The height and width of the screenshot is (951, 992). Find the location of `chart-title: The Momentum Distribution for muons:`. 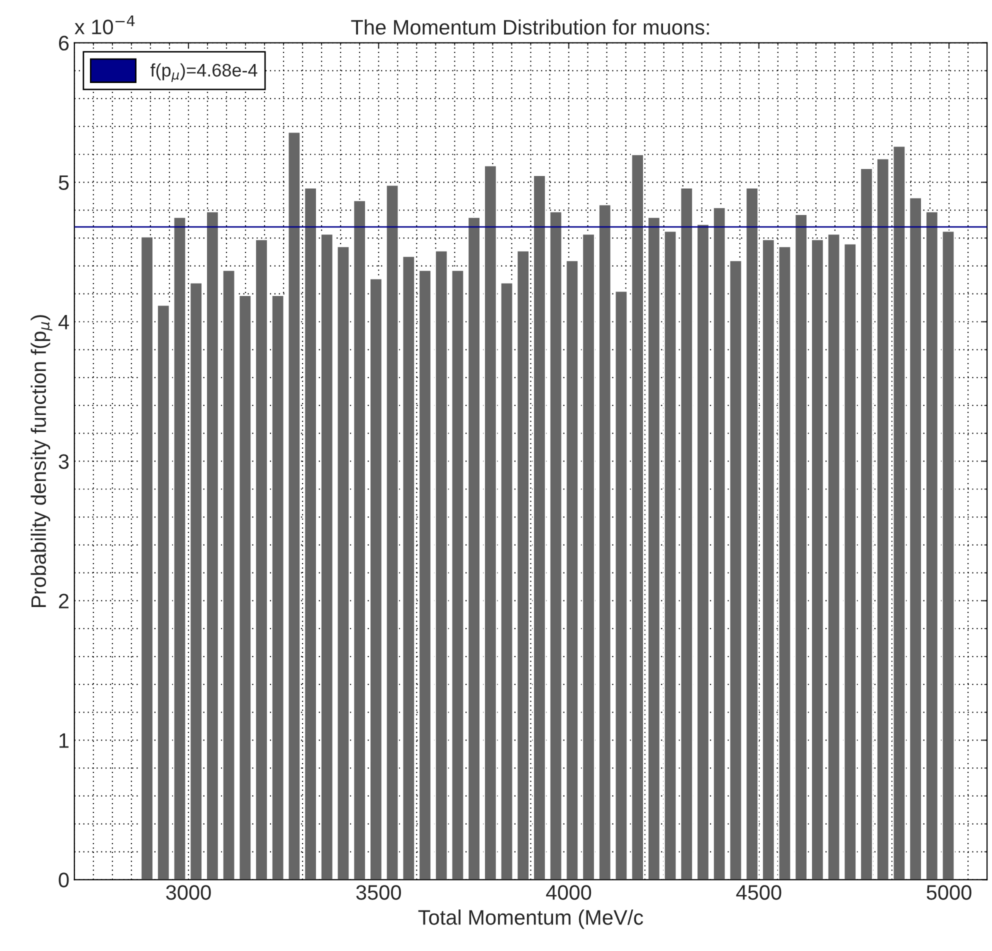

chart-title: The Momentum Distribution for muons: is located at coordinates (530, 27).